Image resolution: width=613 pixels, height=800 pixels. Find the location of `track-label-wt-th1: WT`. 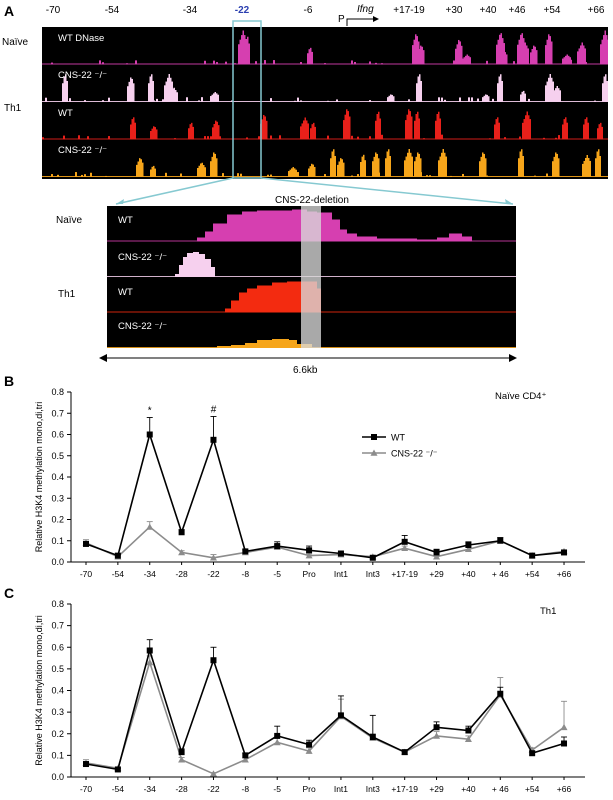

track-label-wt-th1: WT is located at coordinates (65, 113).